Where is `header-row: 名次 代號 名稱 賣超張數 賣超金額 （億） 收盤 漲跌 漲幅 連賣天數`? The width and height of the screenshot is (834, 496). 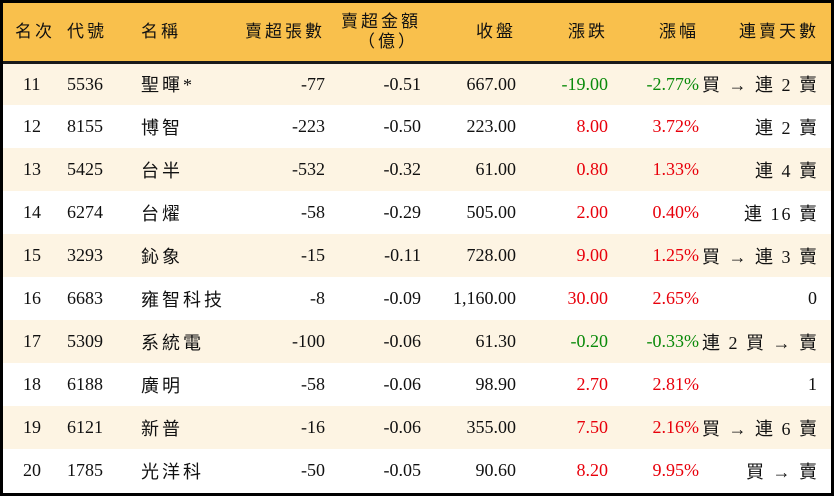
header-row: 名次 代號 名稱 賣超張數 賣超金額 （億） 收盤 漲跌 漲幅 連賣天數 is located at coordinates (417, 32).